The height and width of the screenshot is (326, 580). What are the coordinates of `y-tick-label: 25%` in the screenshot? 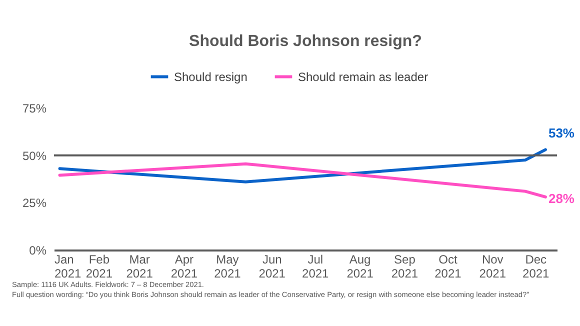 It's located at (34, 203).